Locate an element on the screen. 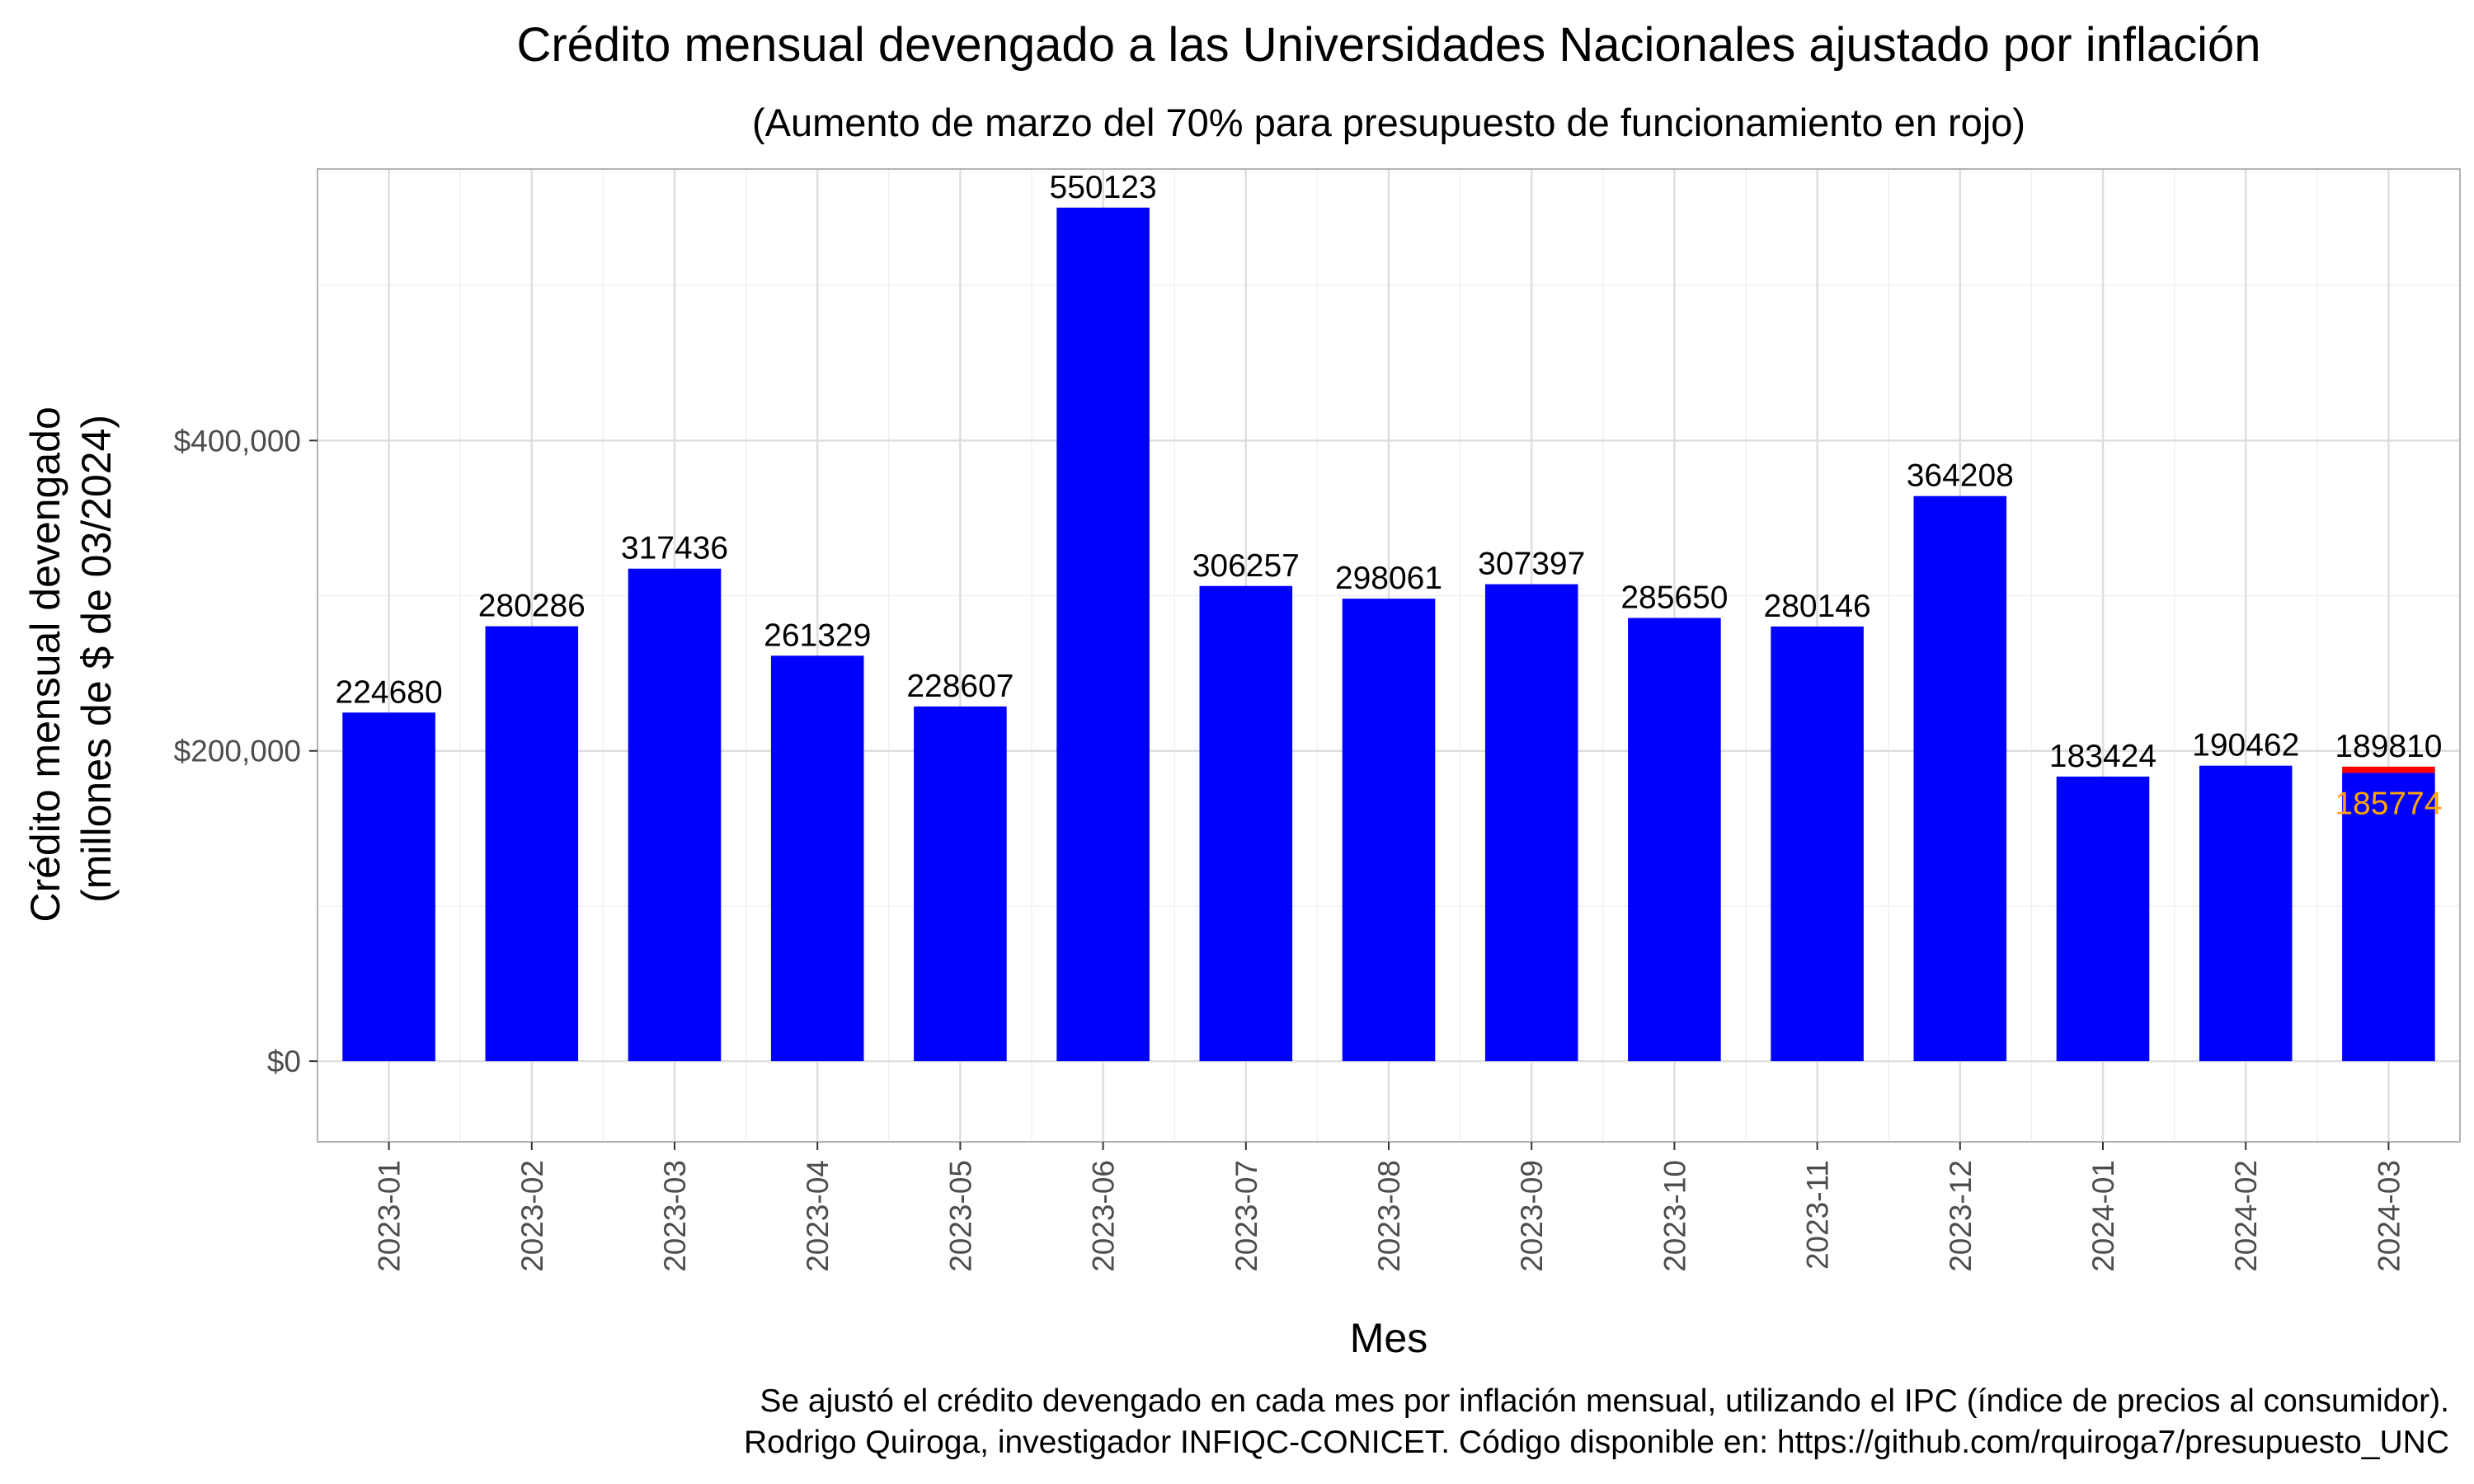  x-tick-label: 2023-04 is located at coordinates (818, 1216).